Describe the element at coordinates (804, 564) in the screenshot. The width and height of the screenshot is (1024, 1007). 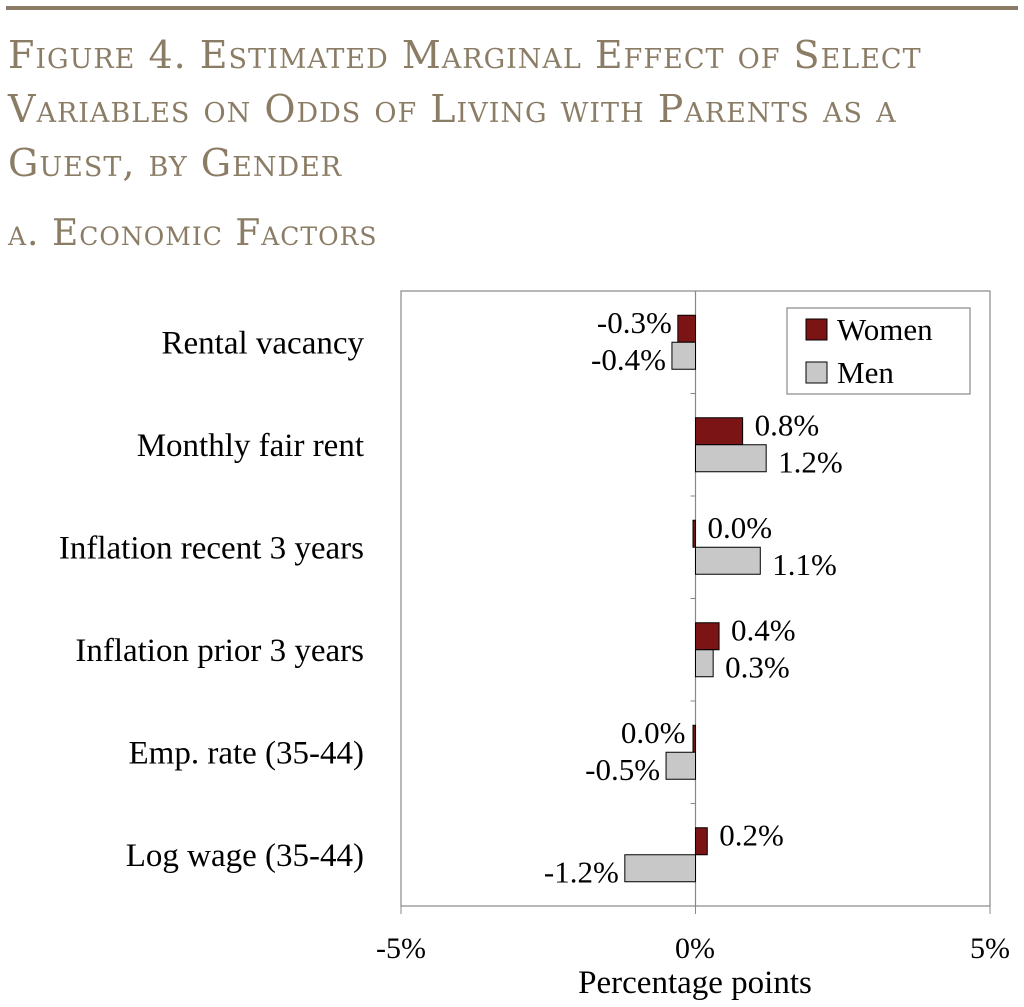
I see `data-label-men: 1.1%` at that location.